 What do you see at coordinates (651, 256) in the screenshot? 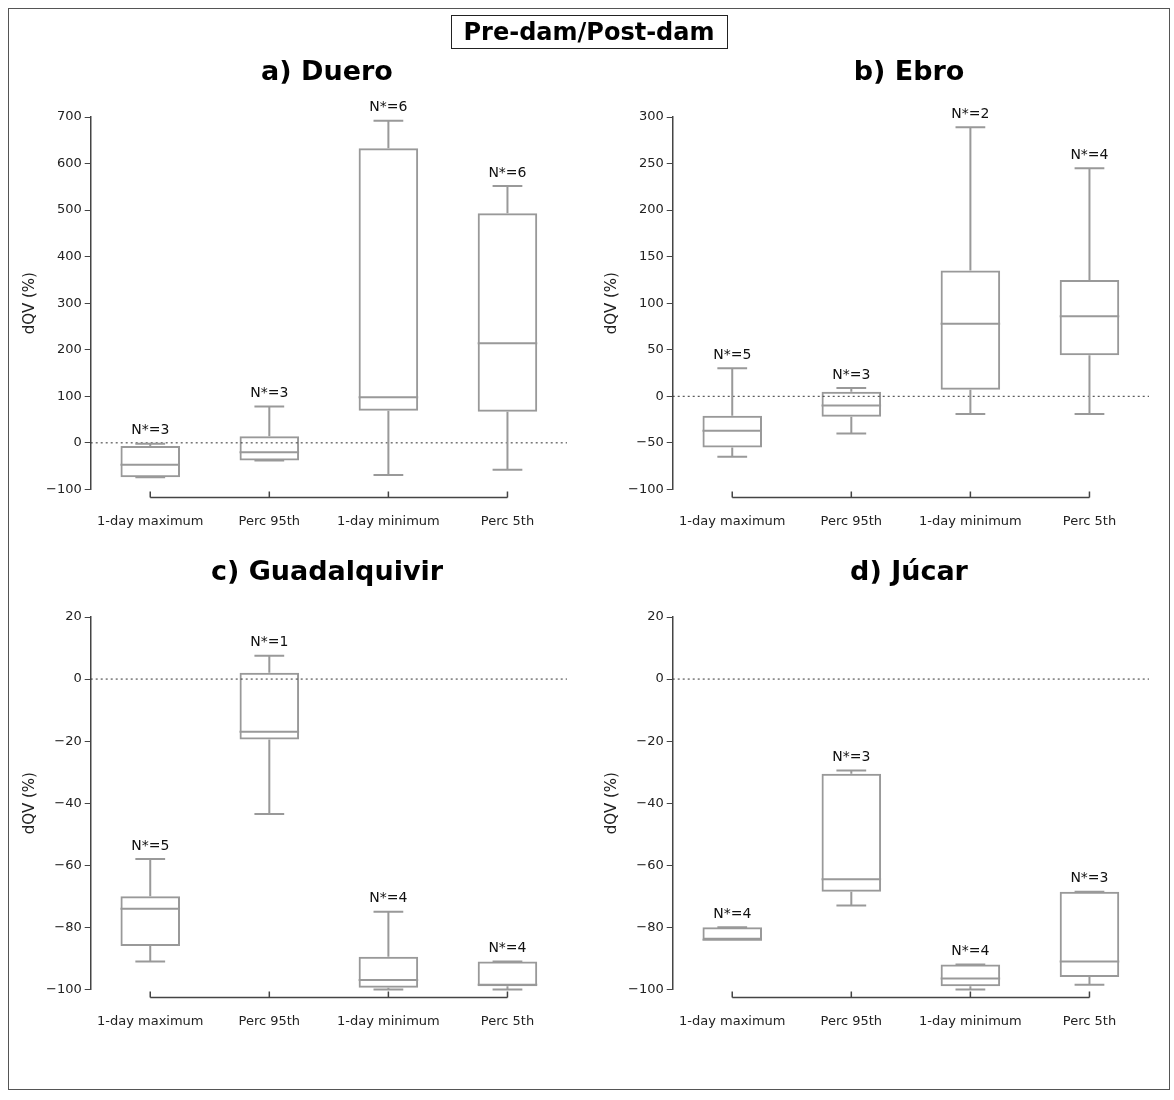
I see `y-tick-label: 150` at bounding box center [651, 256].